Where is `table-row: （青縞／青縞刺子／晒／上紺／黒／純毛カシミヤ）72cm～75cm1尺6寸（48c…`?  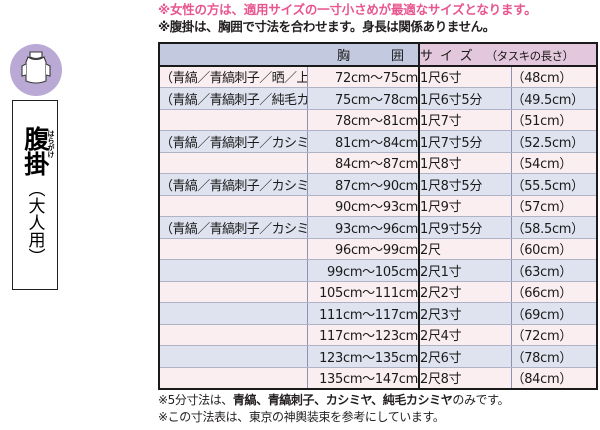 table-row: （青縞／青縞刺子／晒／上紺／黒／純毛カシミヤ）72cm～75cm1尺6寸（48c… is located at coordinates (378, 76).